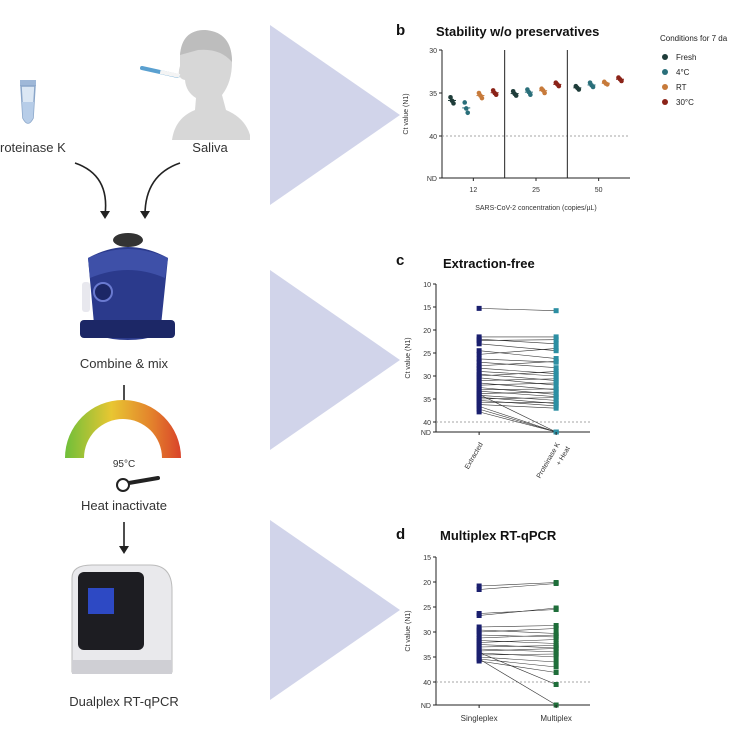  Describe the element at coordinates (427, 400) in the screenshot. I see `chart-c-y-tick-label: 35` at that location.